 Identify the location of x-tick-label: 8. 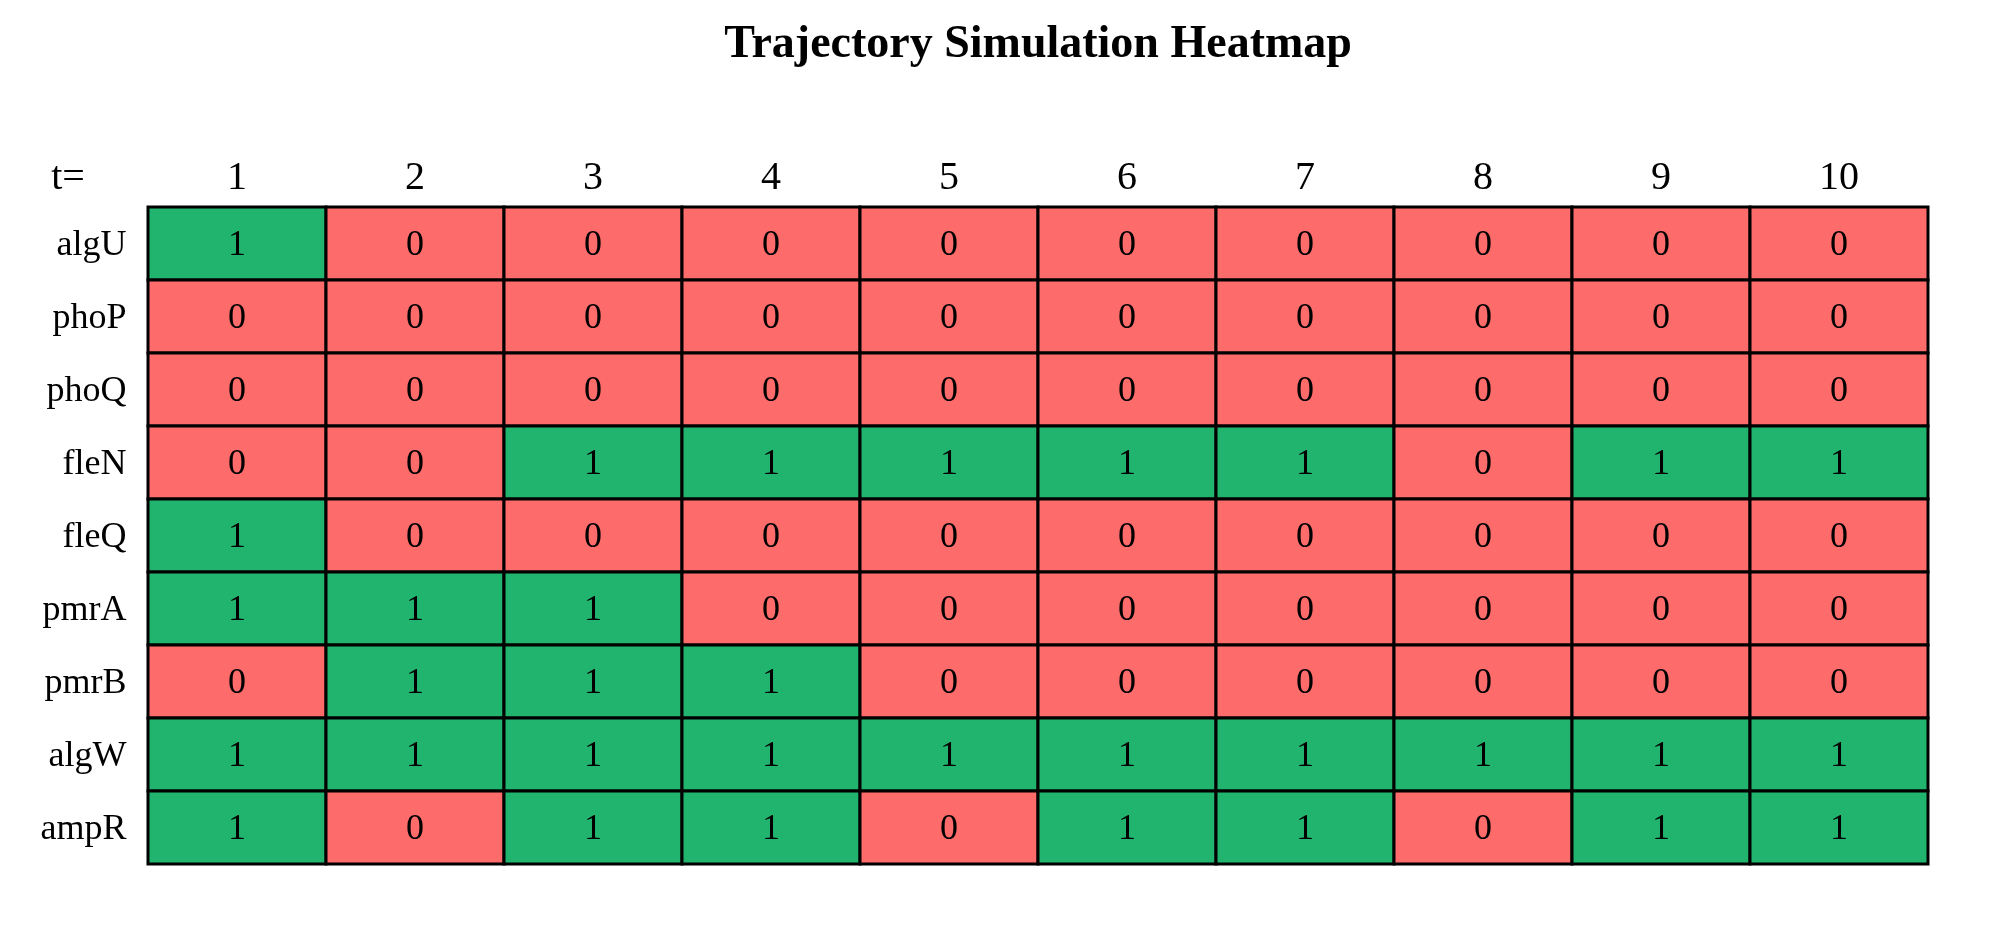
(1483, 175).